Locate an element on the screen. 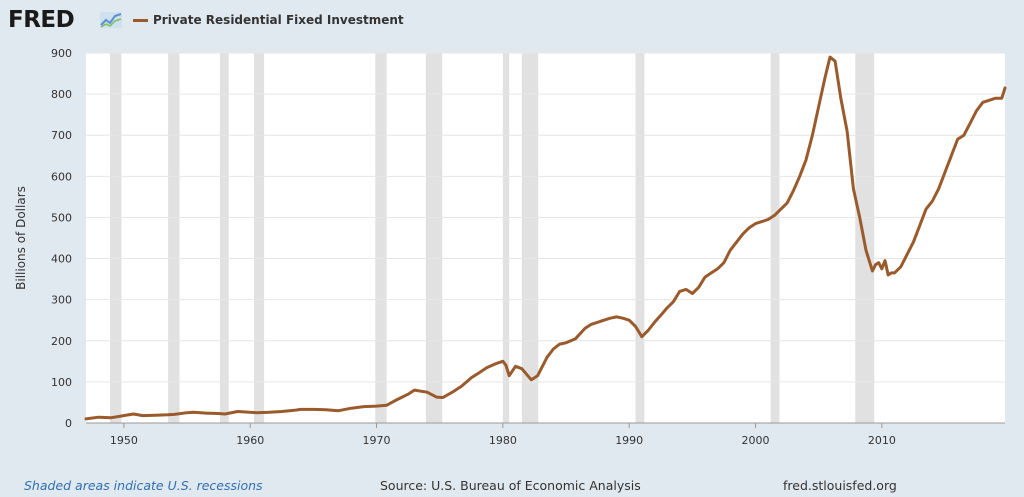 This screenshot has width=1024, height=497. y-tick-label: 700 is located at coordinates (61, 135).